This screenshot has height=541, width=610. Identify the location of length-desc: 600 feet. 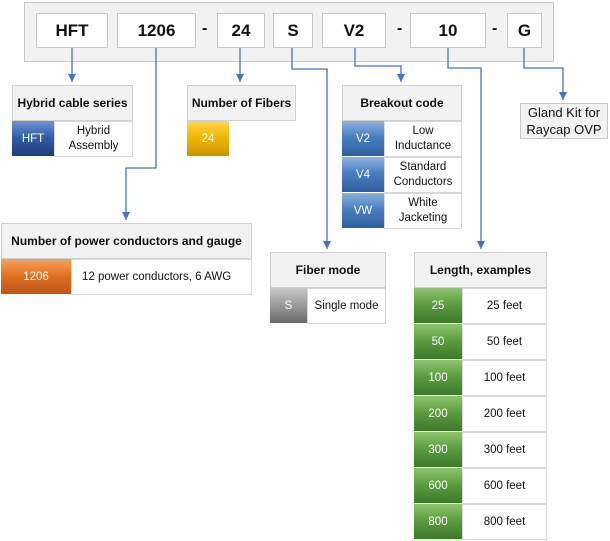
(504, 486).